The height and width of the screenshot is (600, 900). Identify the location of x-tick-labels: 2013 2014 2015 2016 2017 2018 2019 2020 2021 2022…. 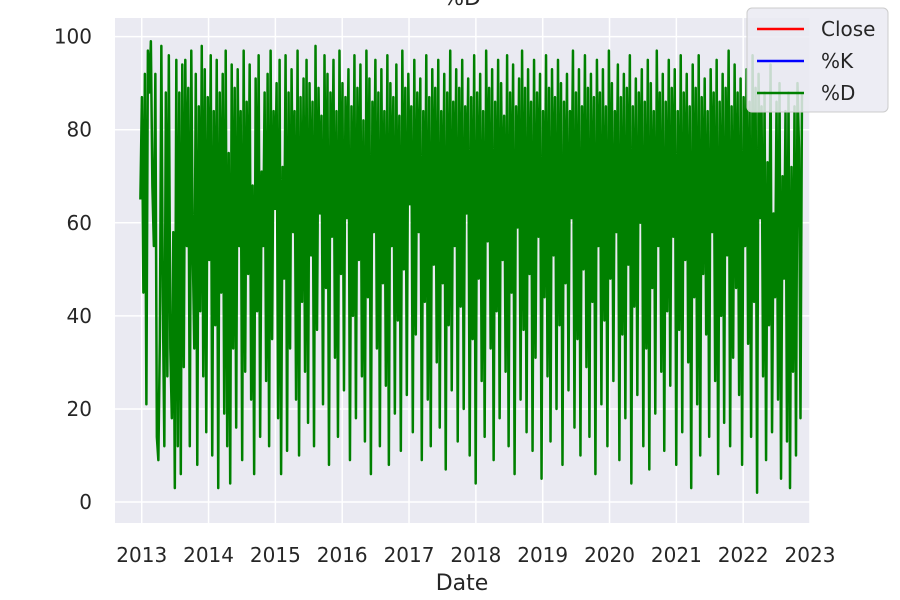
(475, 555).